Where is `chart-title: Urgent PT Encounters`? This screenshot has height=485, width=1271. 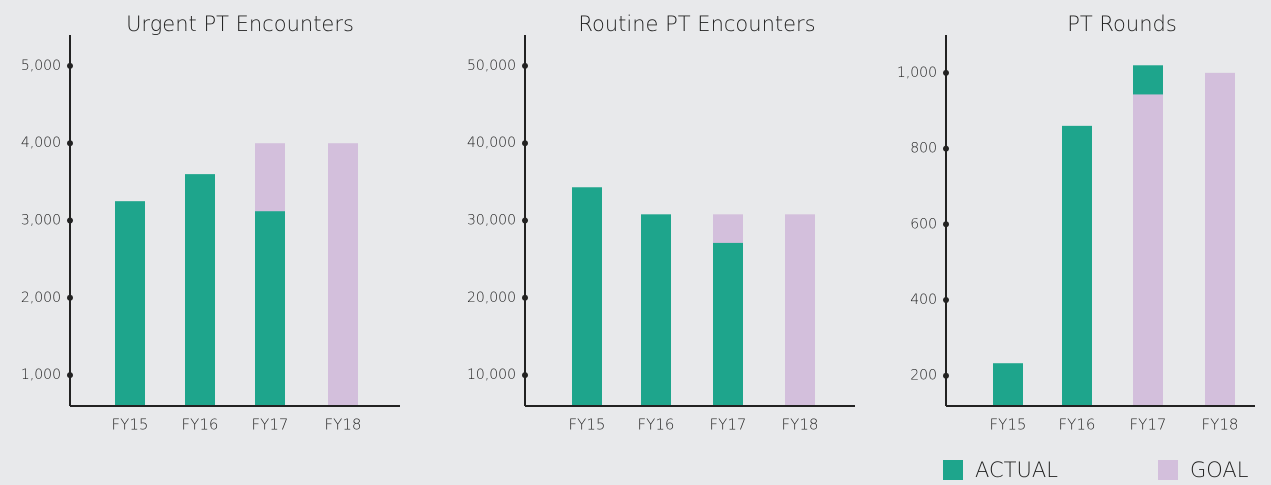 chart-title: Urgent PT Encounters is located at coordinates (240, 24).